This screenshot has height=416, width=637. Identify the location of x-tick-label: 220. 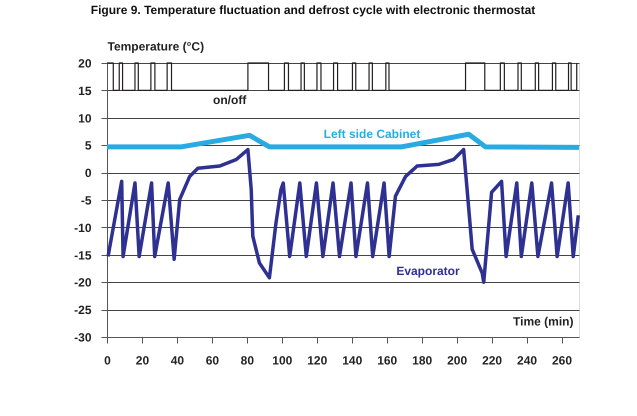
(492, 361).